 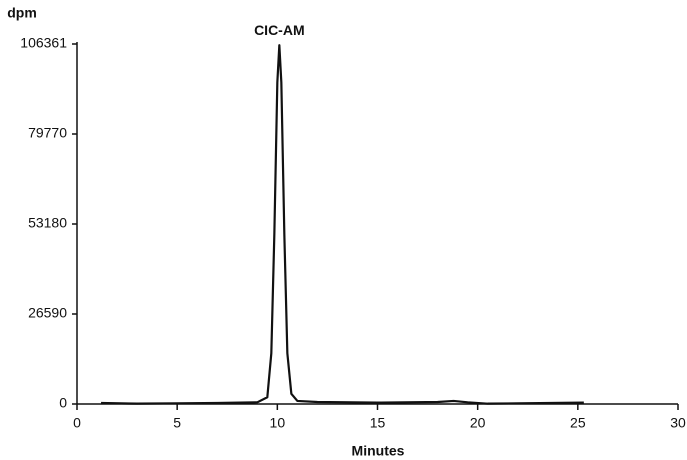 I want to click on annotation: CIC-AM, so click(x=279, y=30).